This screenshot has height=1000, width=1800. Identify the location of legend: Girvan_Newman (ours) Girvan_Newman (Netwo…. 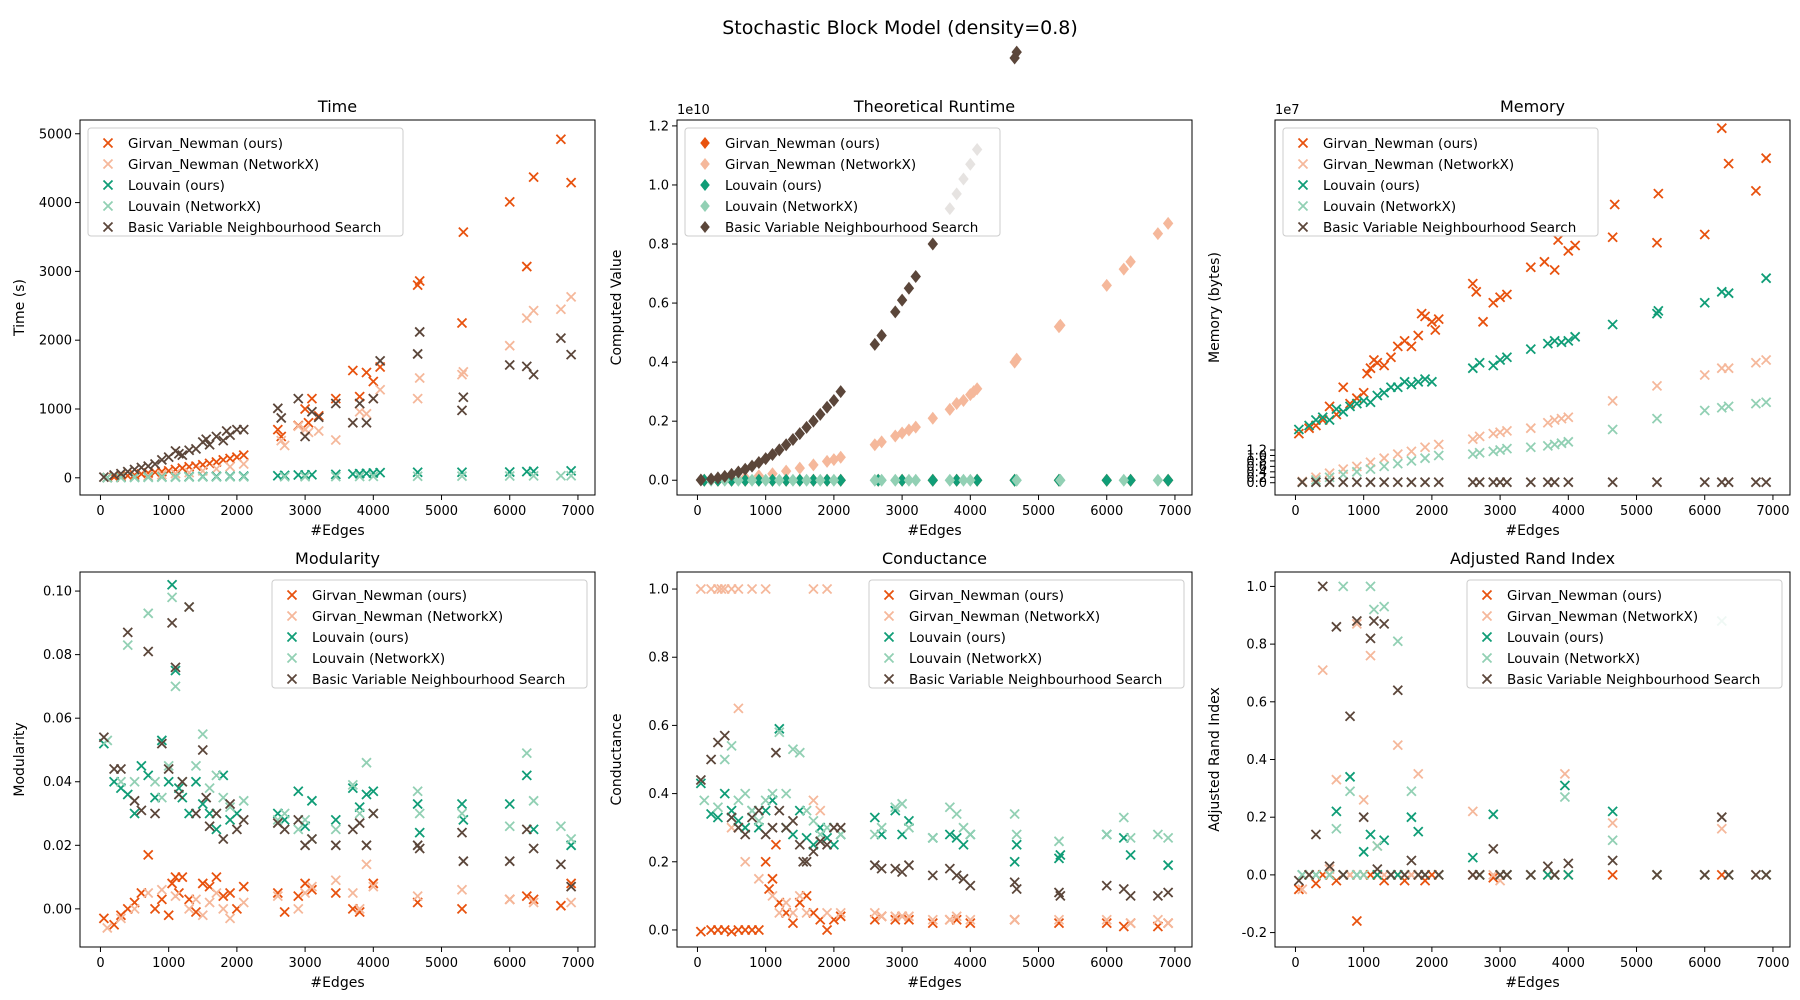
(1026, 634).